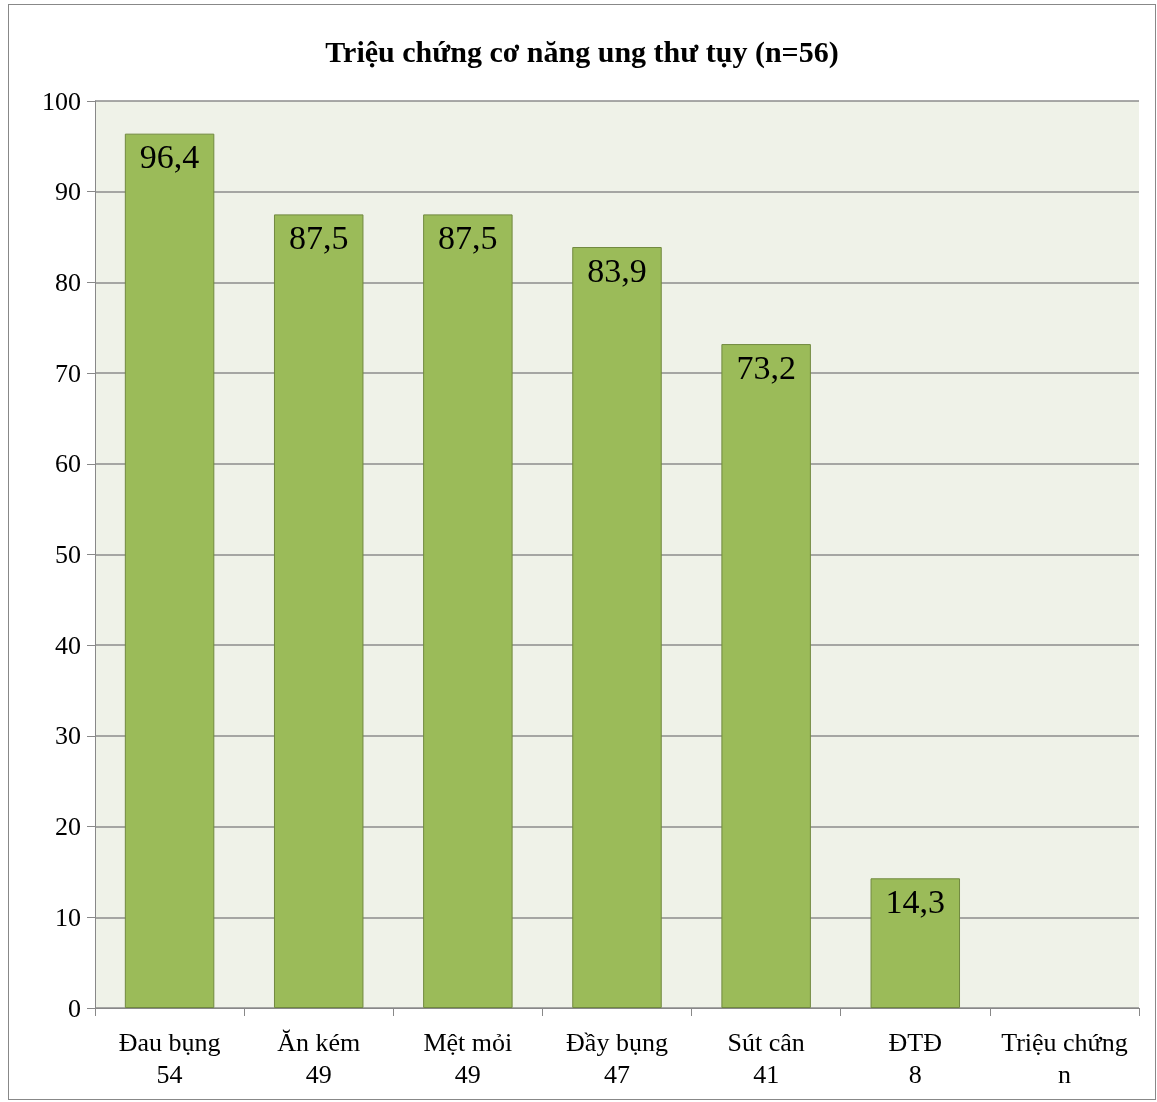 The image size is (1157, 1102). Describe the element at coordinates (68, 736) in the screenshot. I see `y-tick-label: 30` at that location.